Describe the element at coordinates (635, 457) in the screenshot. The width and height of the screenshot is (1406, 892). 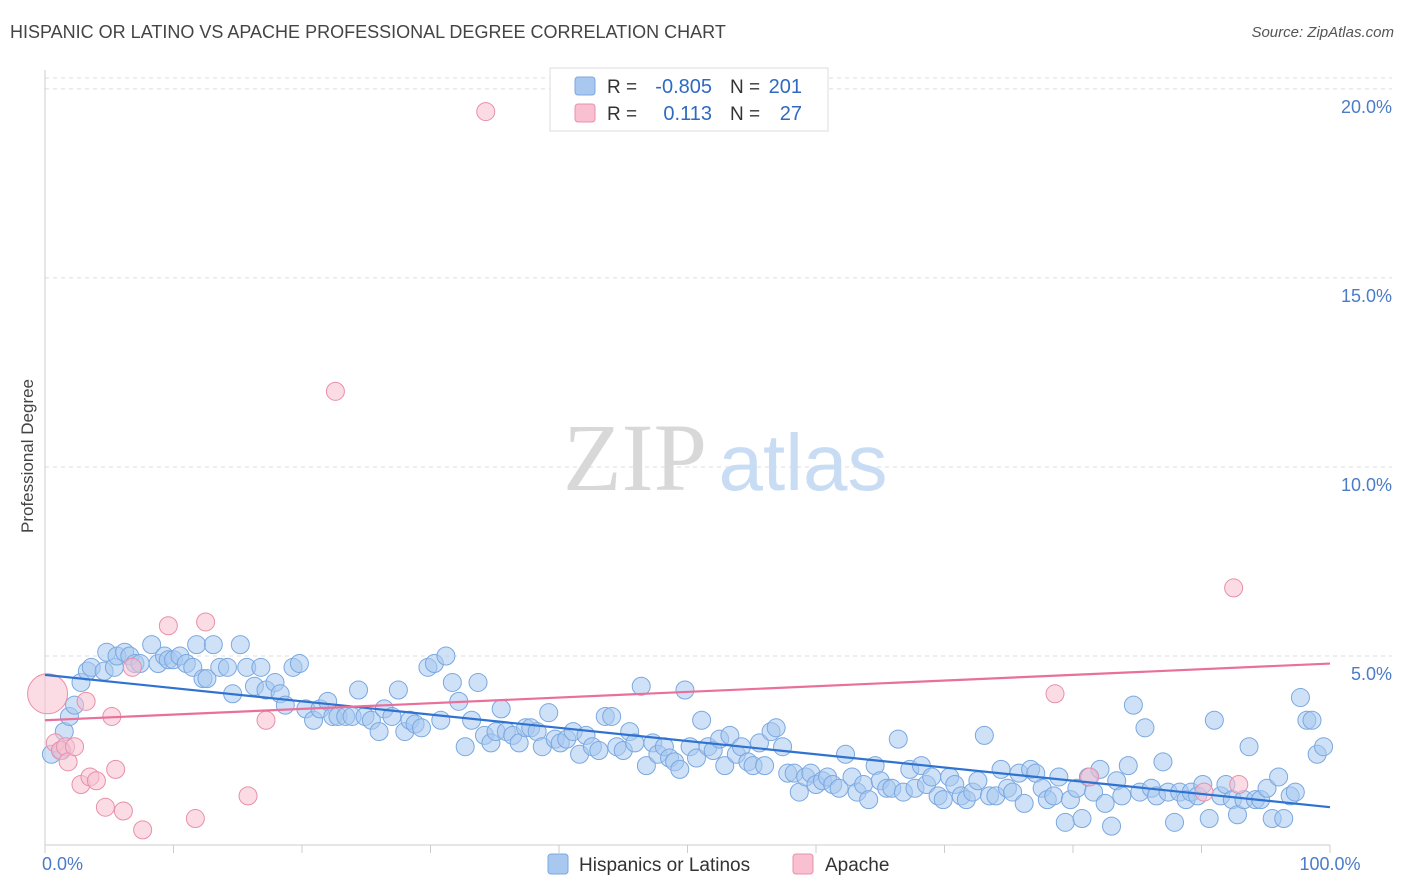
I see `watermark-zip: ZIP` at that location.